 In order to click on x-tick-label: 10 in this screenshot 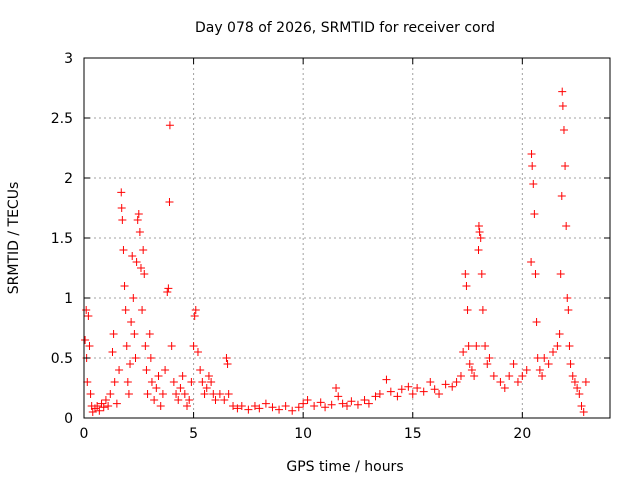, I will do `click(303, 434)`.